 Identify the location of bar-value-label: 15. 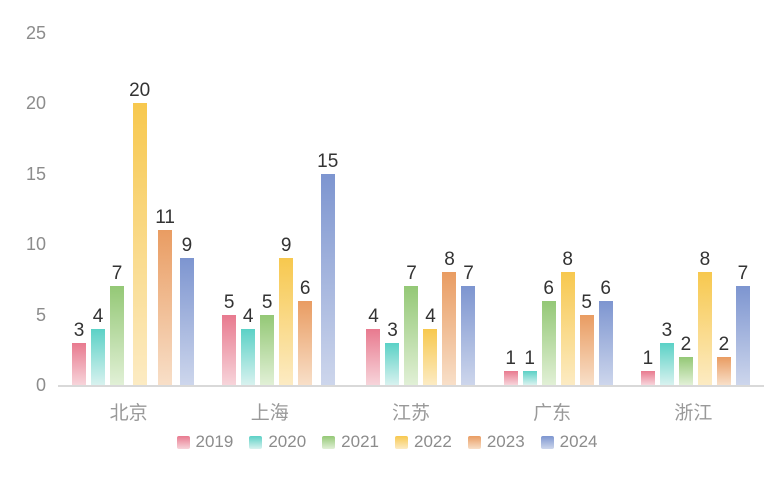
(328, 161).